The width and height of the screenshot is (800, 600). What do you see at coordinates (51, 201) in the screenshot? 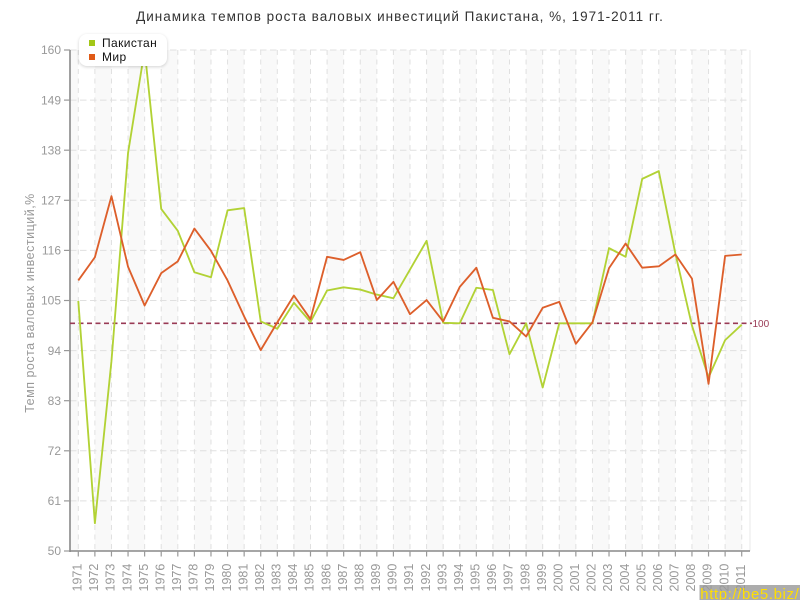
I see `svg-text: 127` at bounding box center [51, 201].